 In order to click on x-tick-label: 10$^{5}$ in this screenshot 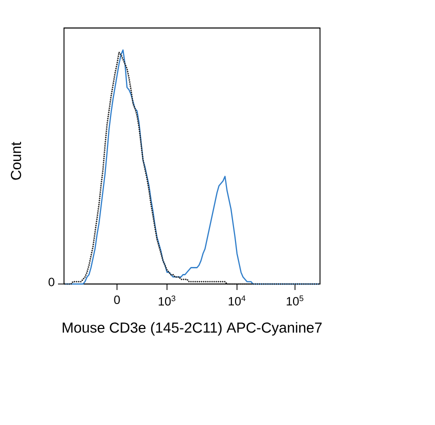, I will do `click(295, 301)`.